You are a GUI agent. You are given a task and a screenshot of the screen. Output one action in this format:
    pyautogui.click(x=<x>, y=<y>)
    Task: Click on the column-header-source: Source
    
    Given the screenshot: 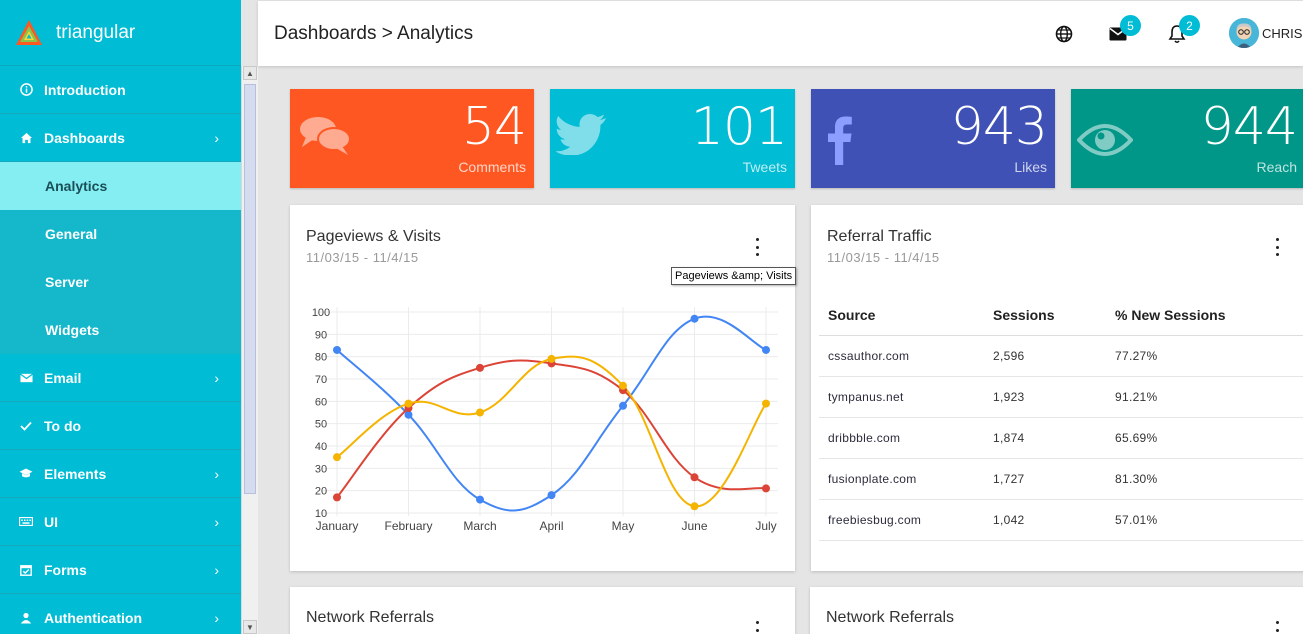 What is the action you would take?
    pyautogui.click(x=901, y=315)
    